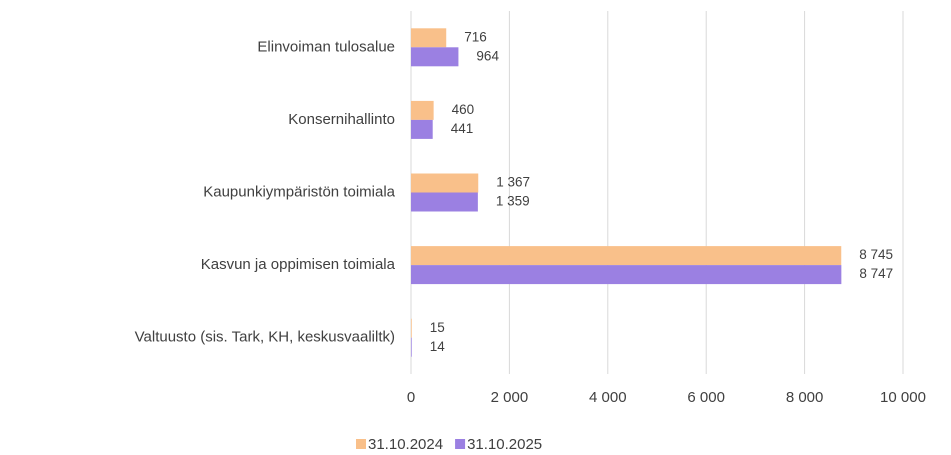 Image resolution: width=951 pixels, height=455 pixels. What do you see at coordinates (438, 346) in the screenshot?
I see `data-label: 14` at bounding box center [438, 346].